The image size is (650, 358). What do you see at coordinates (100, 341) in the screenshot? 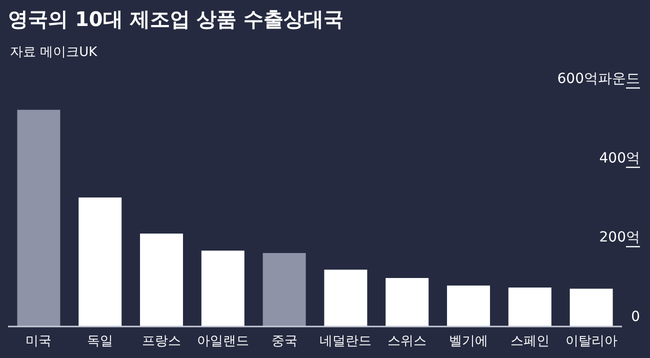
I see `x-tick-label: 독일` at bounding box center [100, 341].